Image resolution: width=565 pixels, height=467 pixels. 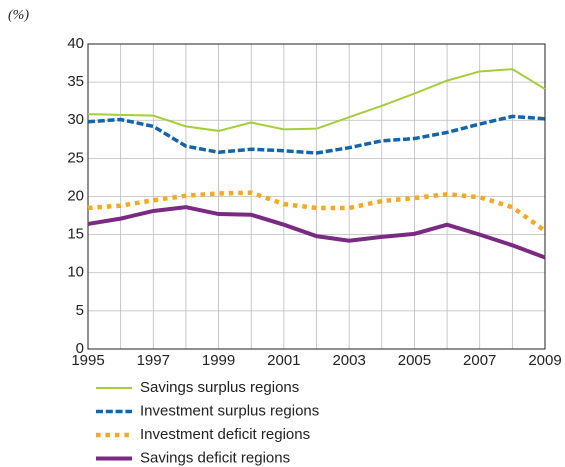 What do you see at coordinates (80, 348) in the screenshot?
I see `y-tick-label: 0` at bounding box center [80, 348].